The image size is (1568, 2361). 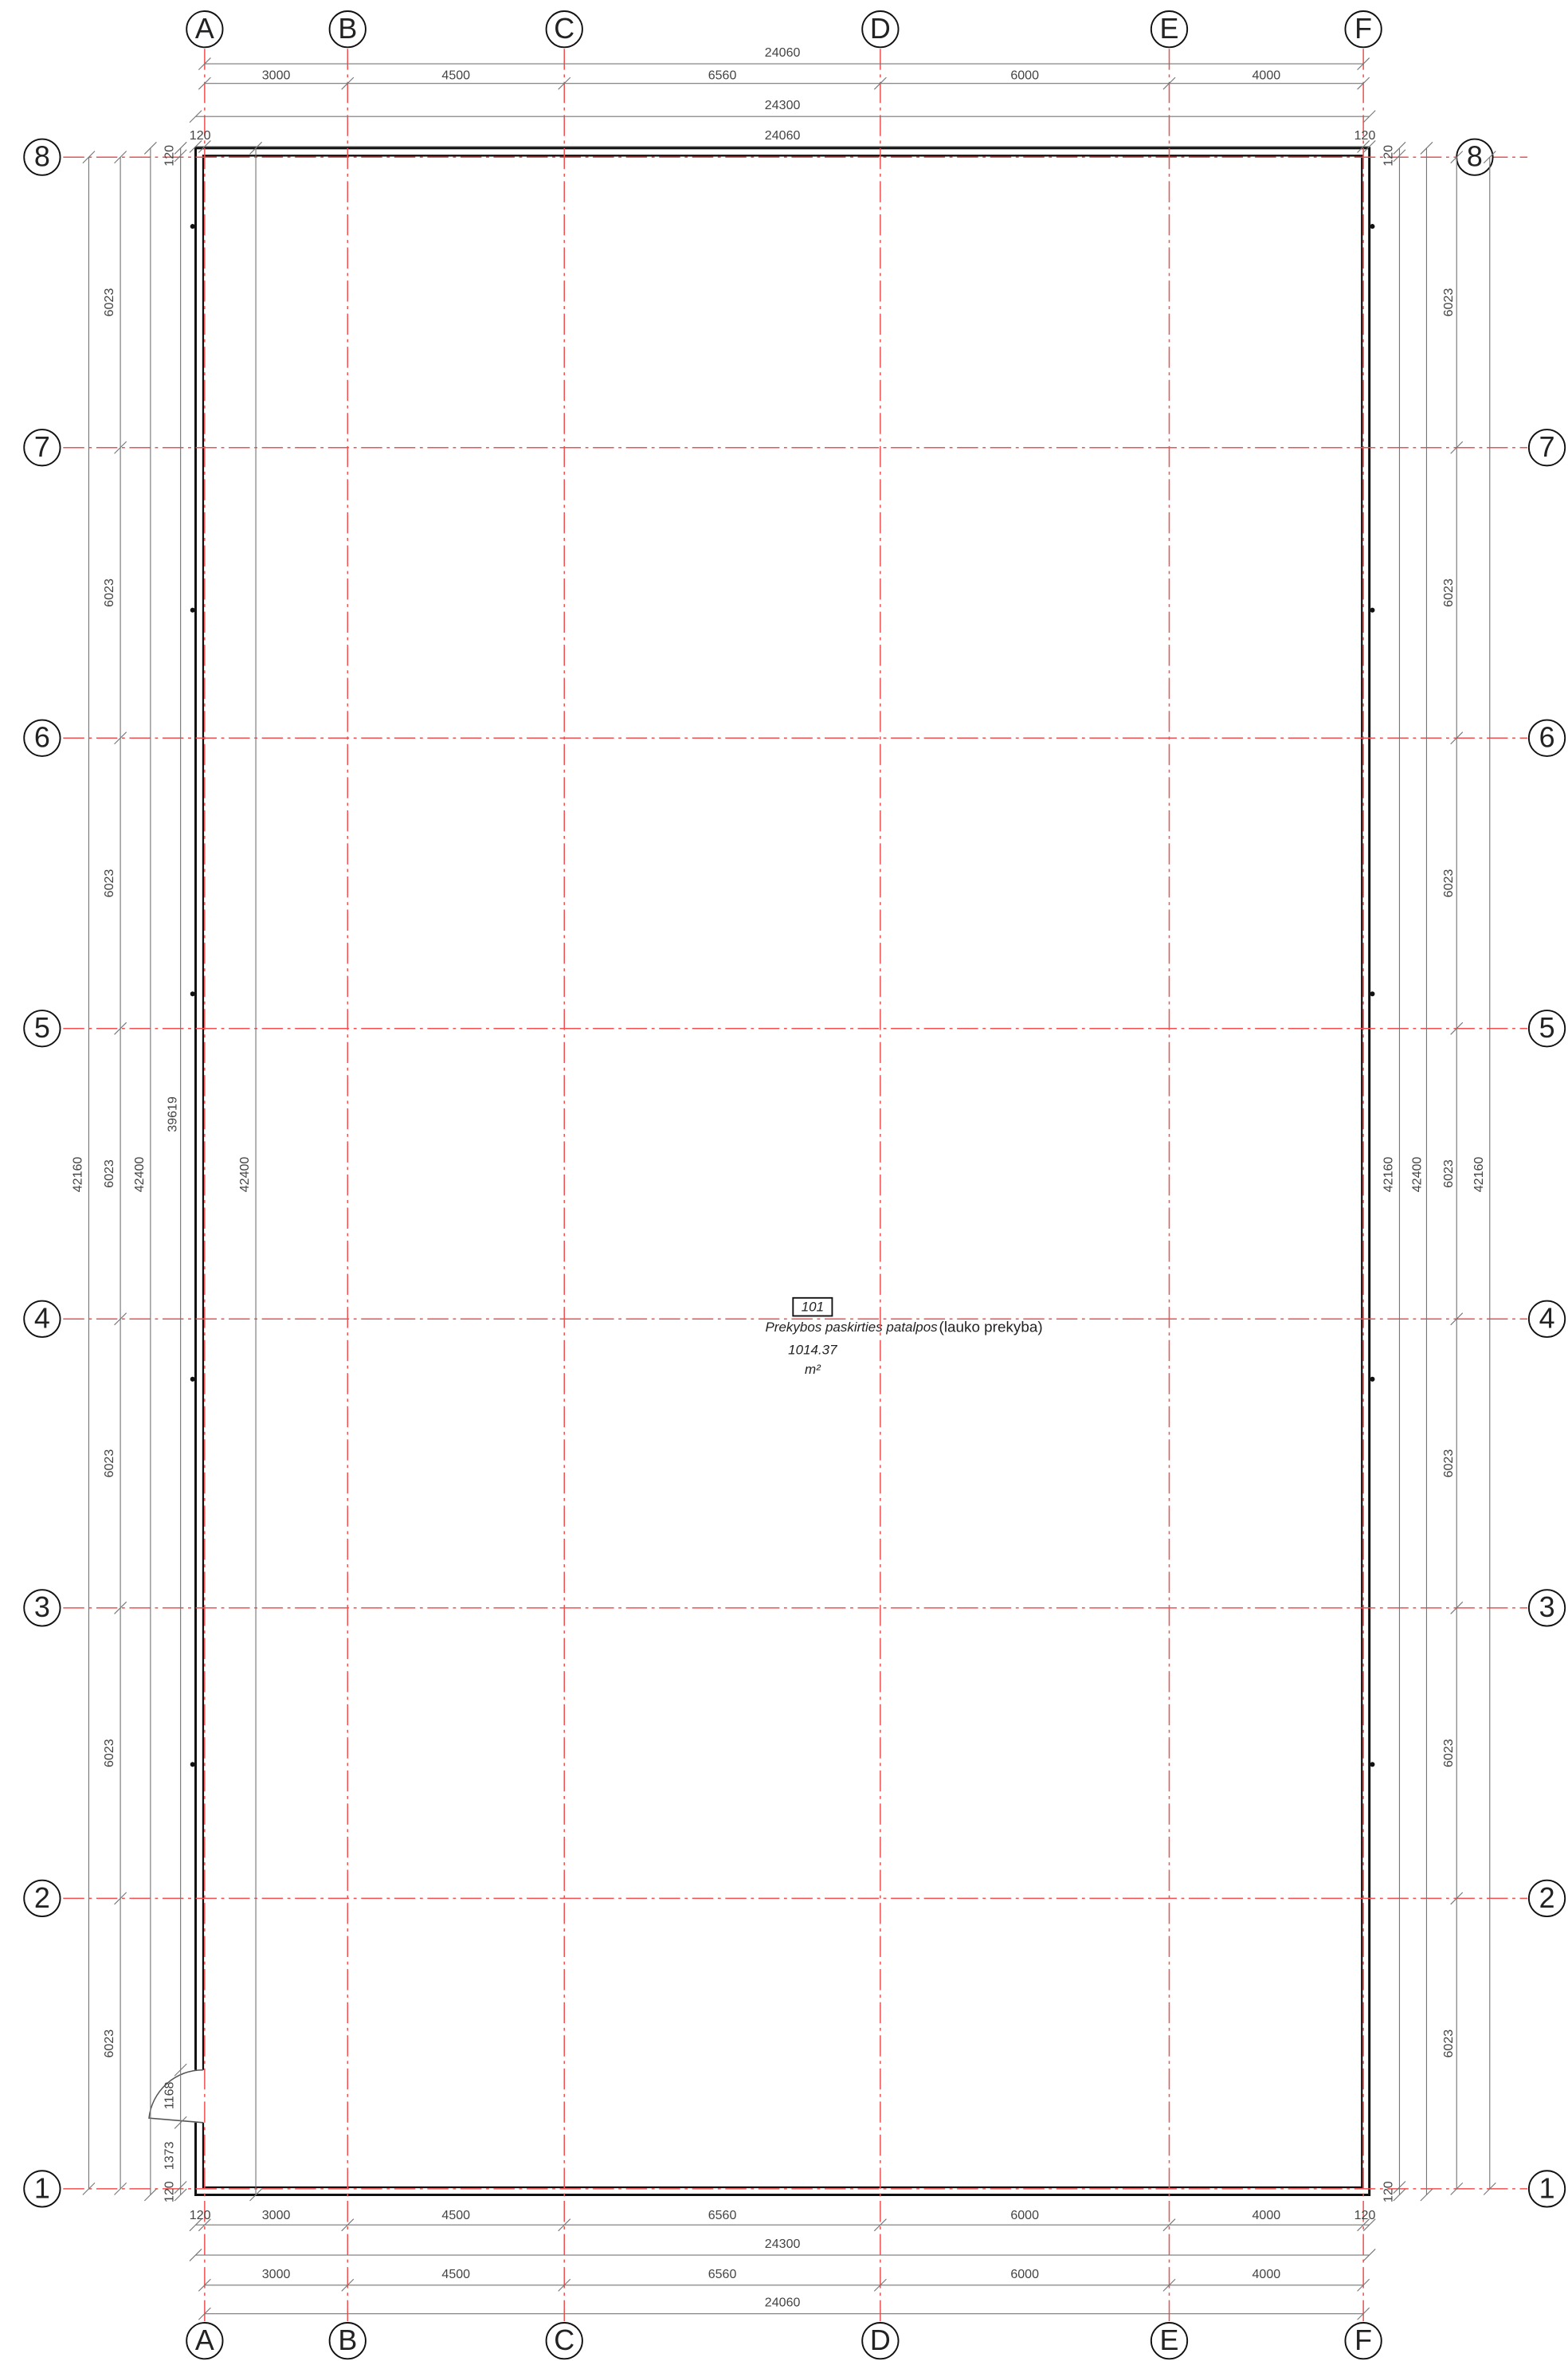 What do you see at coordinates (1024, 75) in the screenshot?
I see `dim-text: 6000` at bounding box center [1024, 75].